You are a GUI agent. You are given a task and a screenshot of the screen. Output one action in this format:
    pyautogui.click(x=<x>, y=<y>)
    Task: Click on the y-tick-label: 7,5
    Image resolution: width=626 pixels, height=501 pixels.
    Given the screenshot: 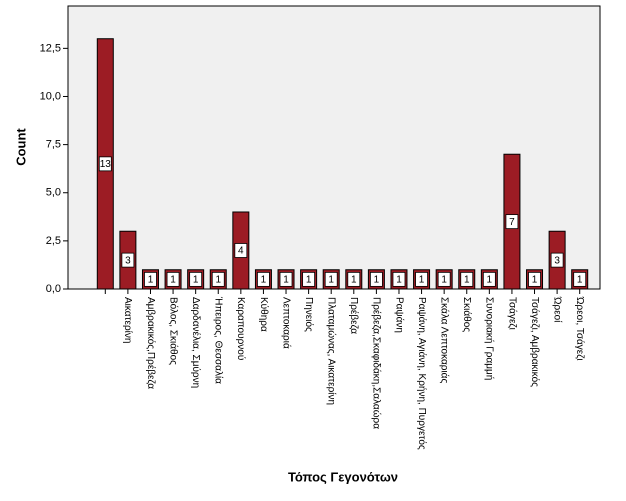 What is the action you would take?
    pyautogui.click(x=53, y=145)
    